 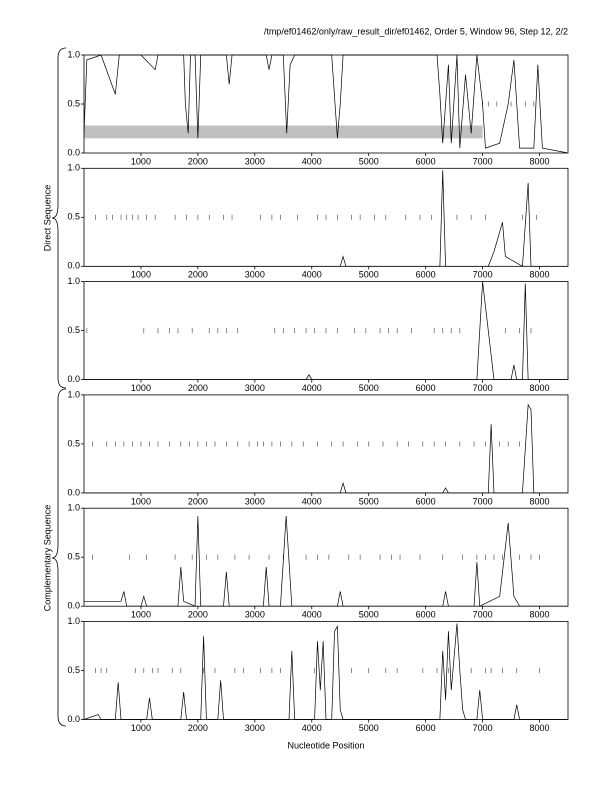 I want to click on group-label: Complementary Sequence, so click(x=47, y=558).